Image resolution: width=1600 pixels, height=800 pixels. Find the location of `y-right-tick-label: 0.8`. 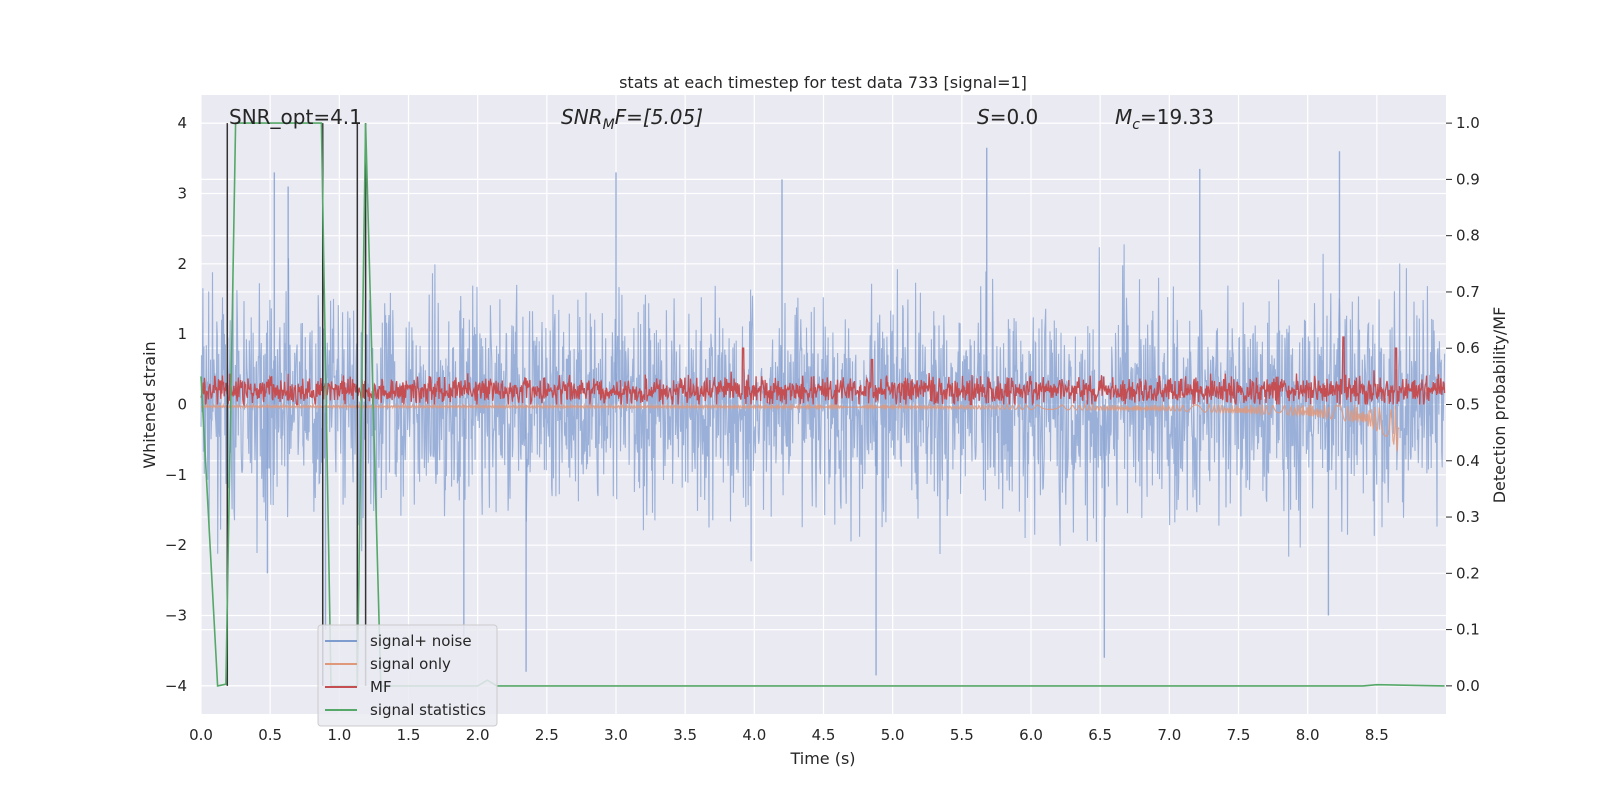

y-right-tick-label: 0.8 is located at coordinates (1468, 236).